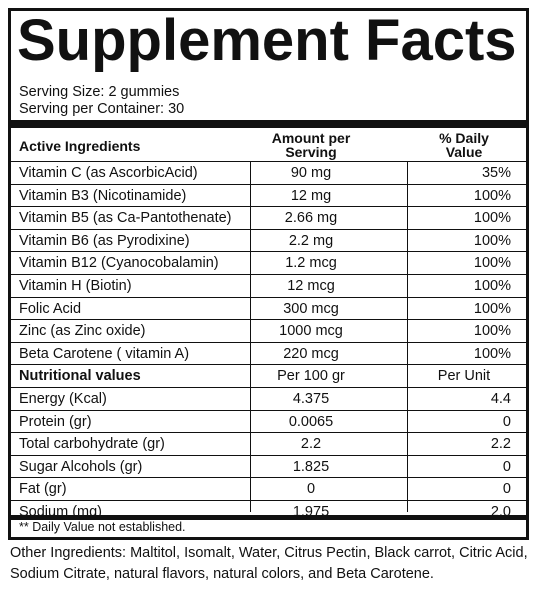 The width and height of the screenshot is (542, 600). What do you see at coordinates (311, 152) in the screenshot?
I see `header-amount-line2: Serving` at bounding box center [311, 152].